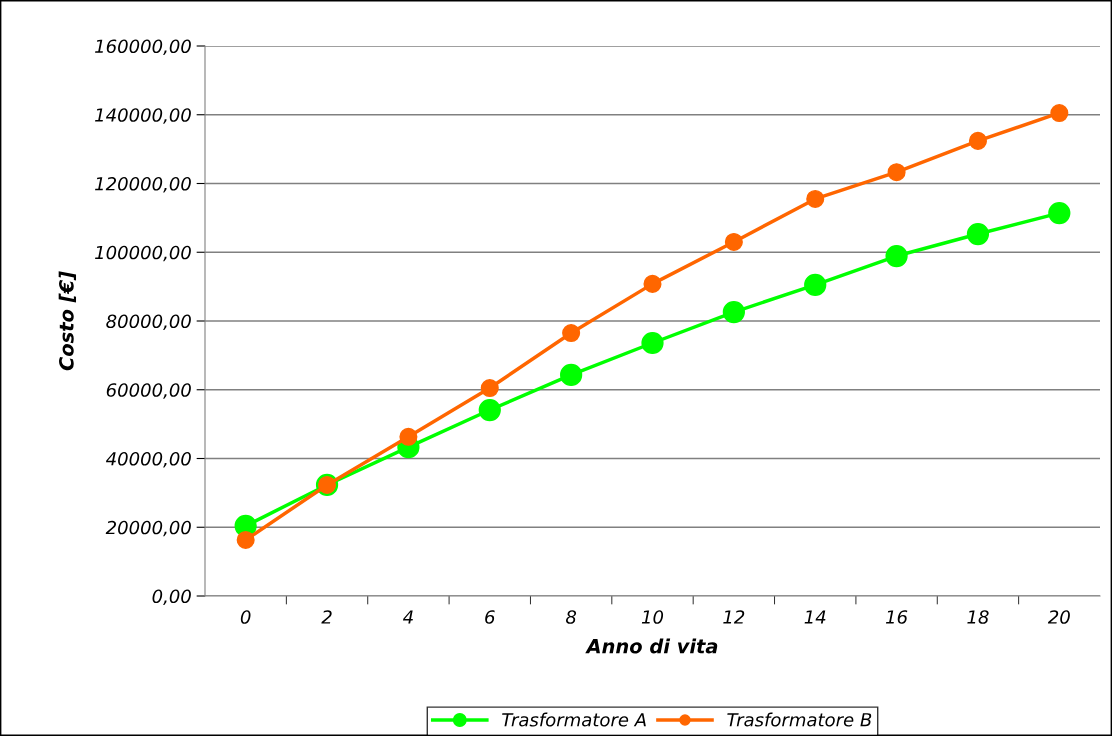  Describe the element at coordinates (143, 116) in the screenshot. I see `y-tick-label: 140000,00` at that location.